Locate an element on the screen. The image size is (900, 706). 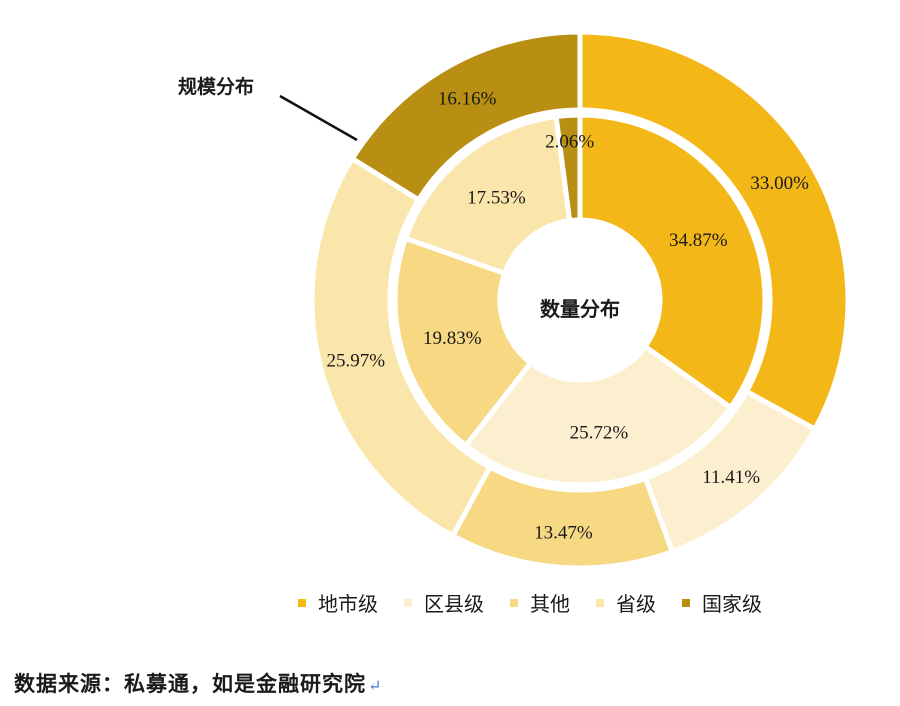
outer-slice-label-0: 33.00% is located at coordinates (779, 183).